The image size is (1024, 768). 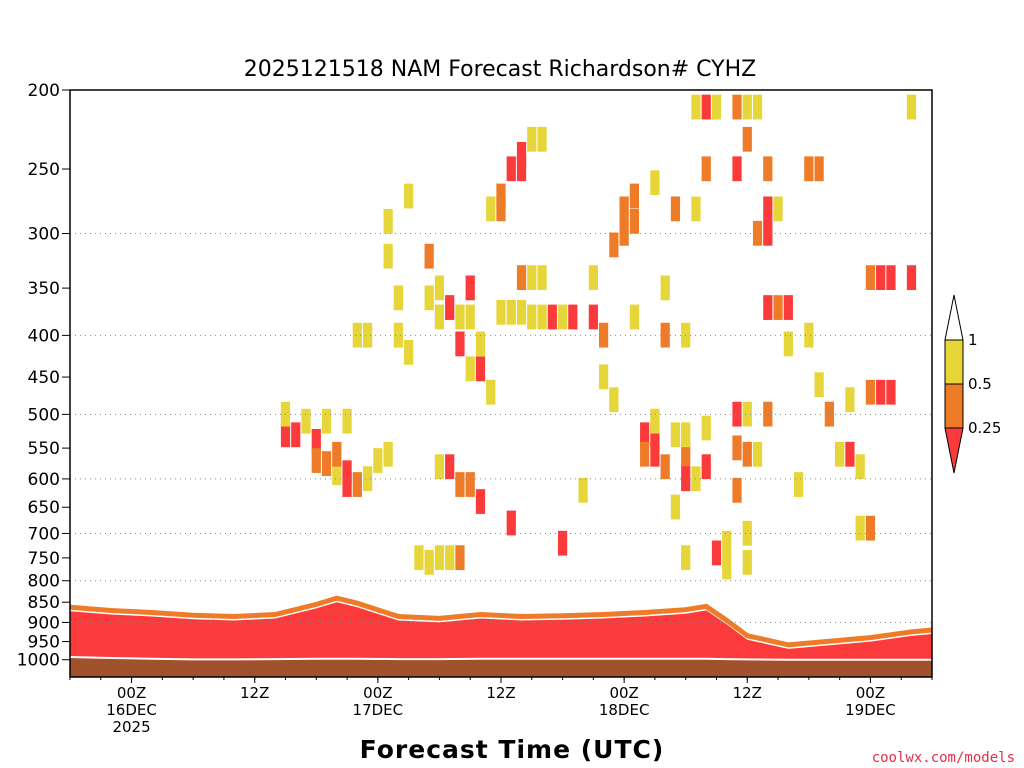 I want to click on ground-fill, so click(x=501, y=667).